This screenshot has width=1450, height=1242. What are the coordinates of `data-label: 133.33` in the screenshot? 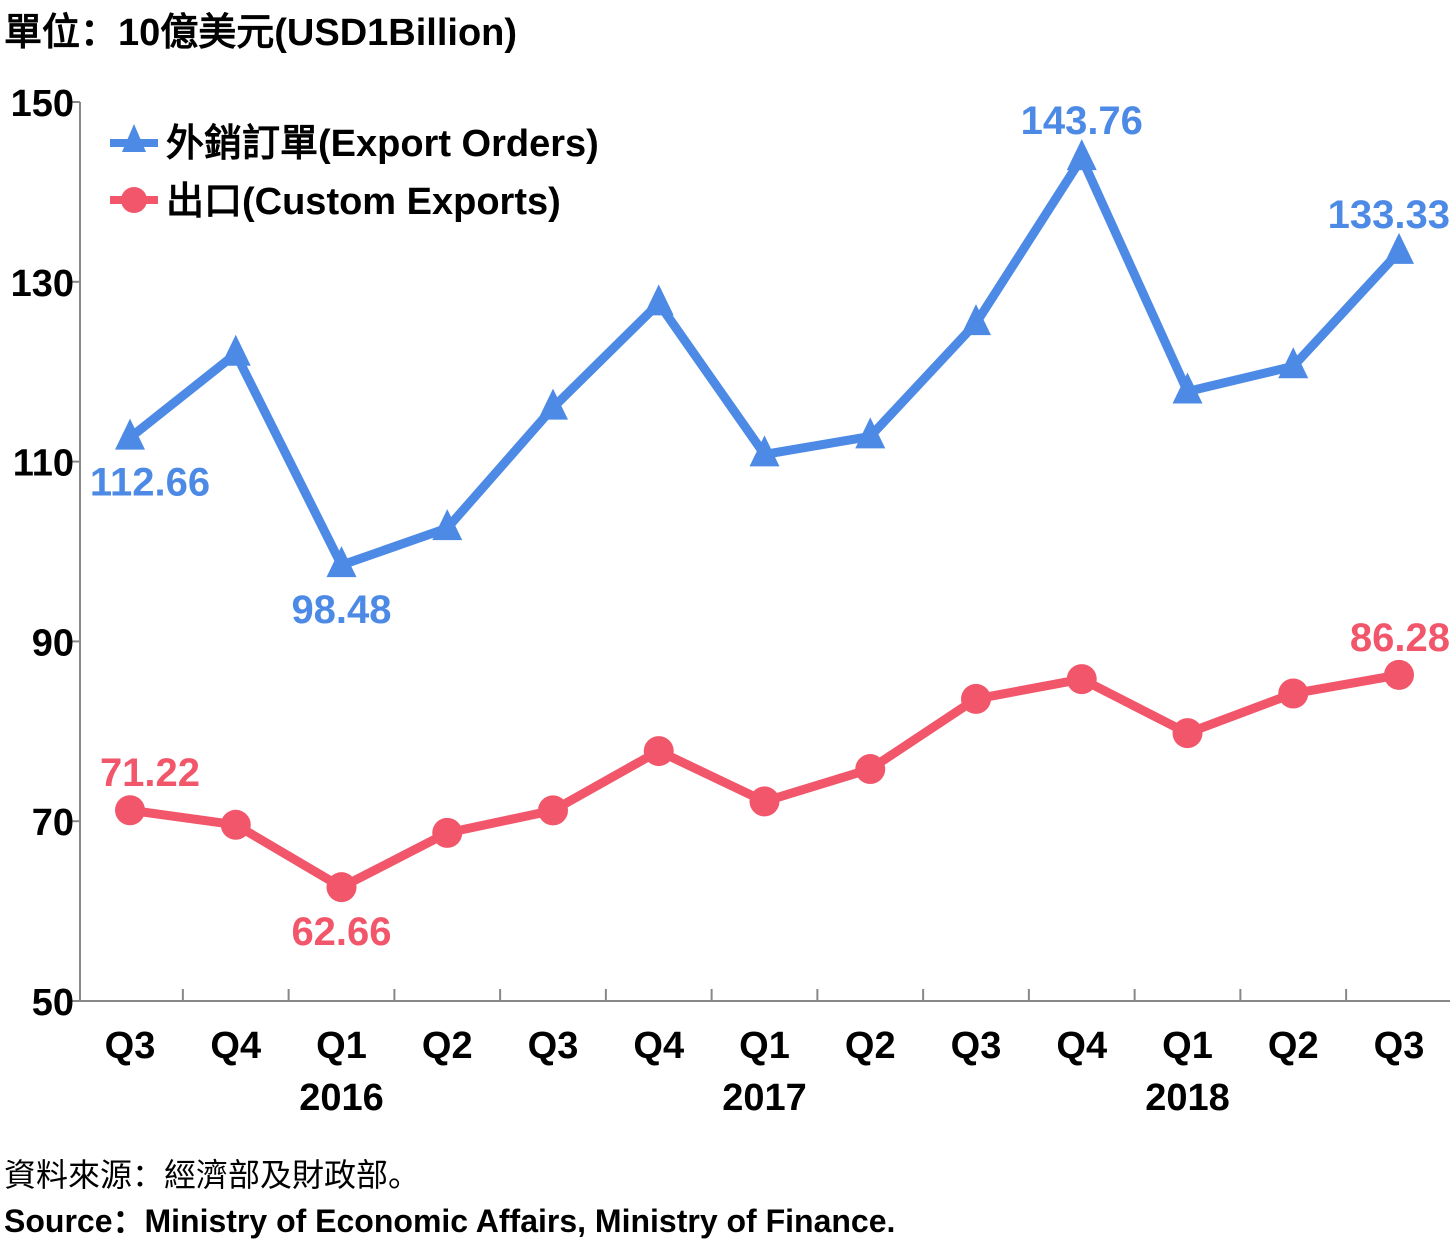 It's located at (1389, 215).